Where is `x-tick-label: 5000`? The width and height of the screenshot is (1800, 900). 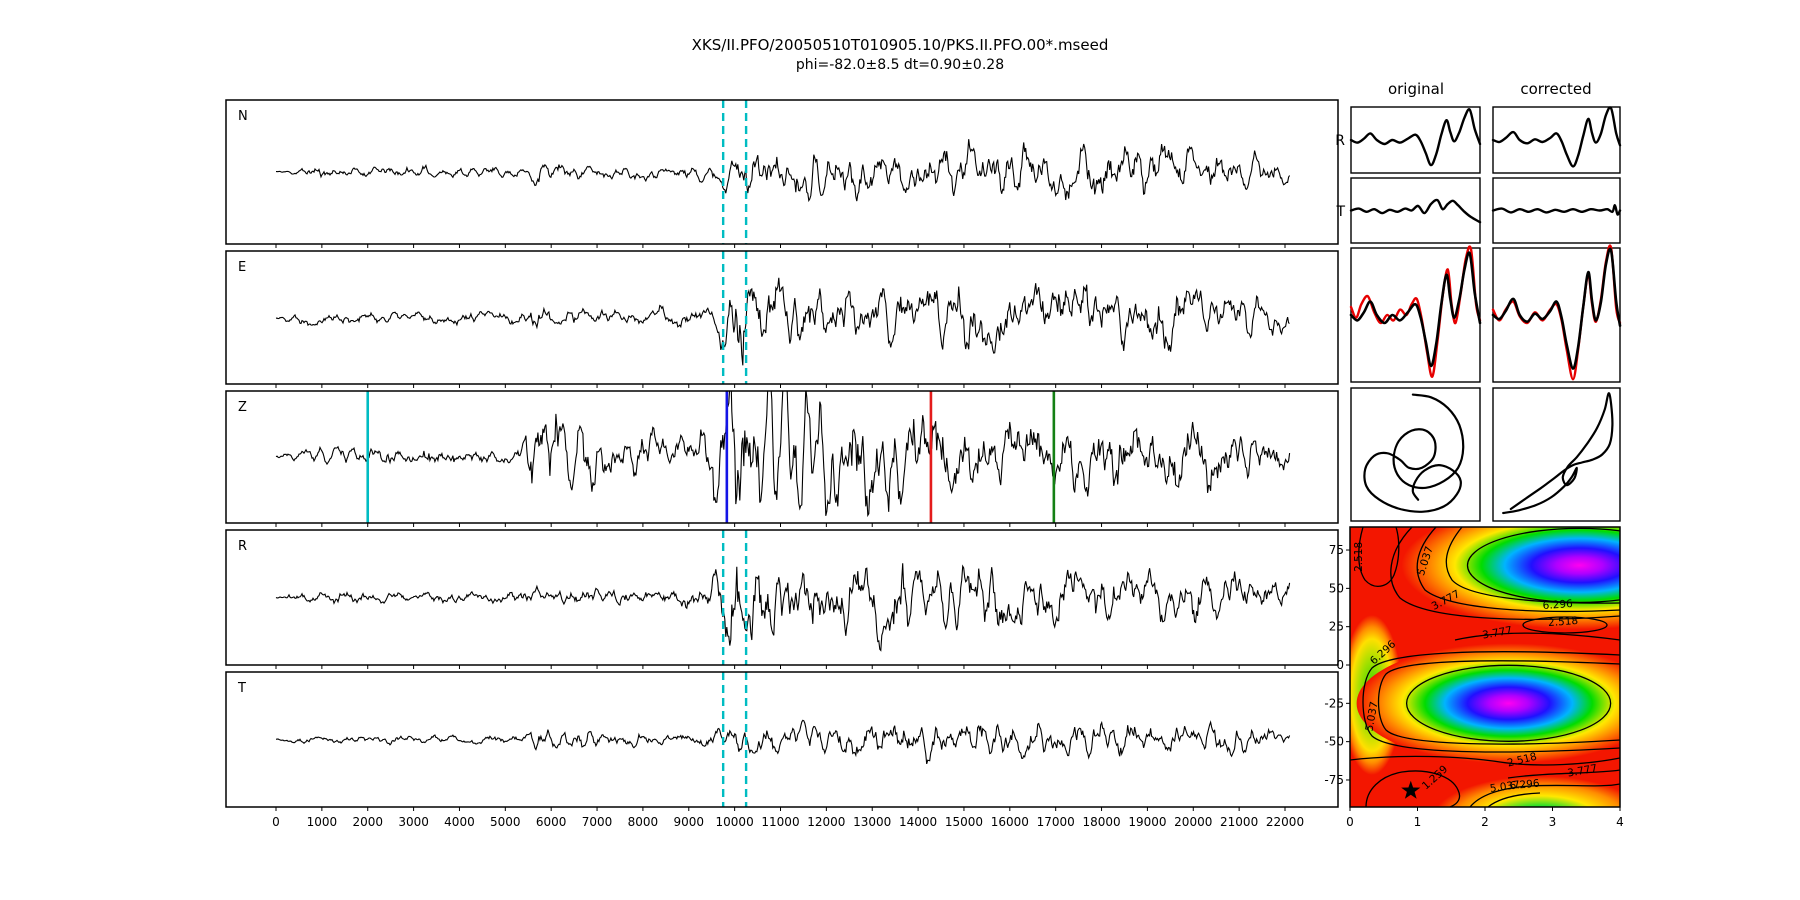 x-tick-label: 5000 is located at coordinates (505, 822).